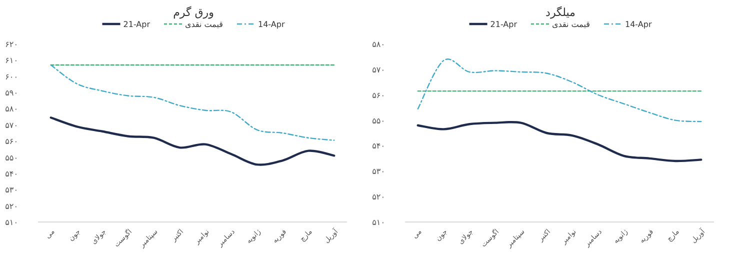 The width and height of the screenshot is (734, 265). I want to click on y-tick-label: ۶۰۰, so click(11, 77).